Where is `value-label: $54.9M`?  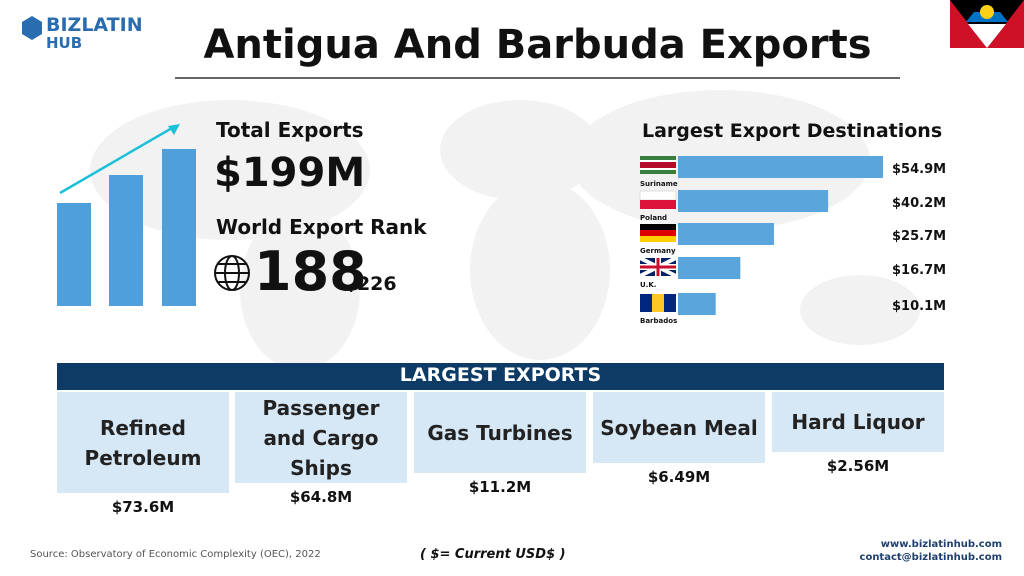 value-label: $54.9M is located at coordinates (919, 169).